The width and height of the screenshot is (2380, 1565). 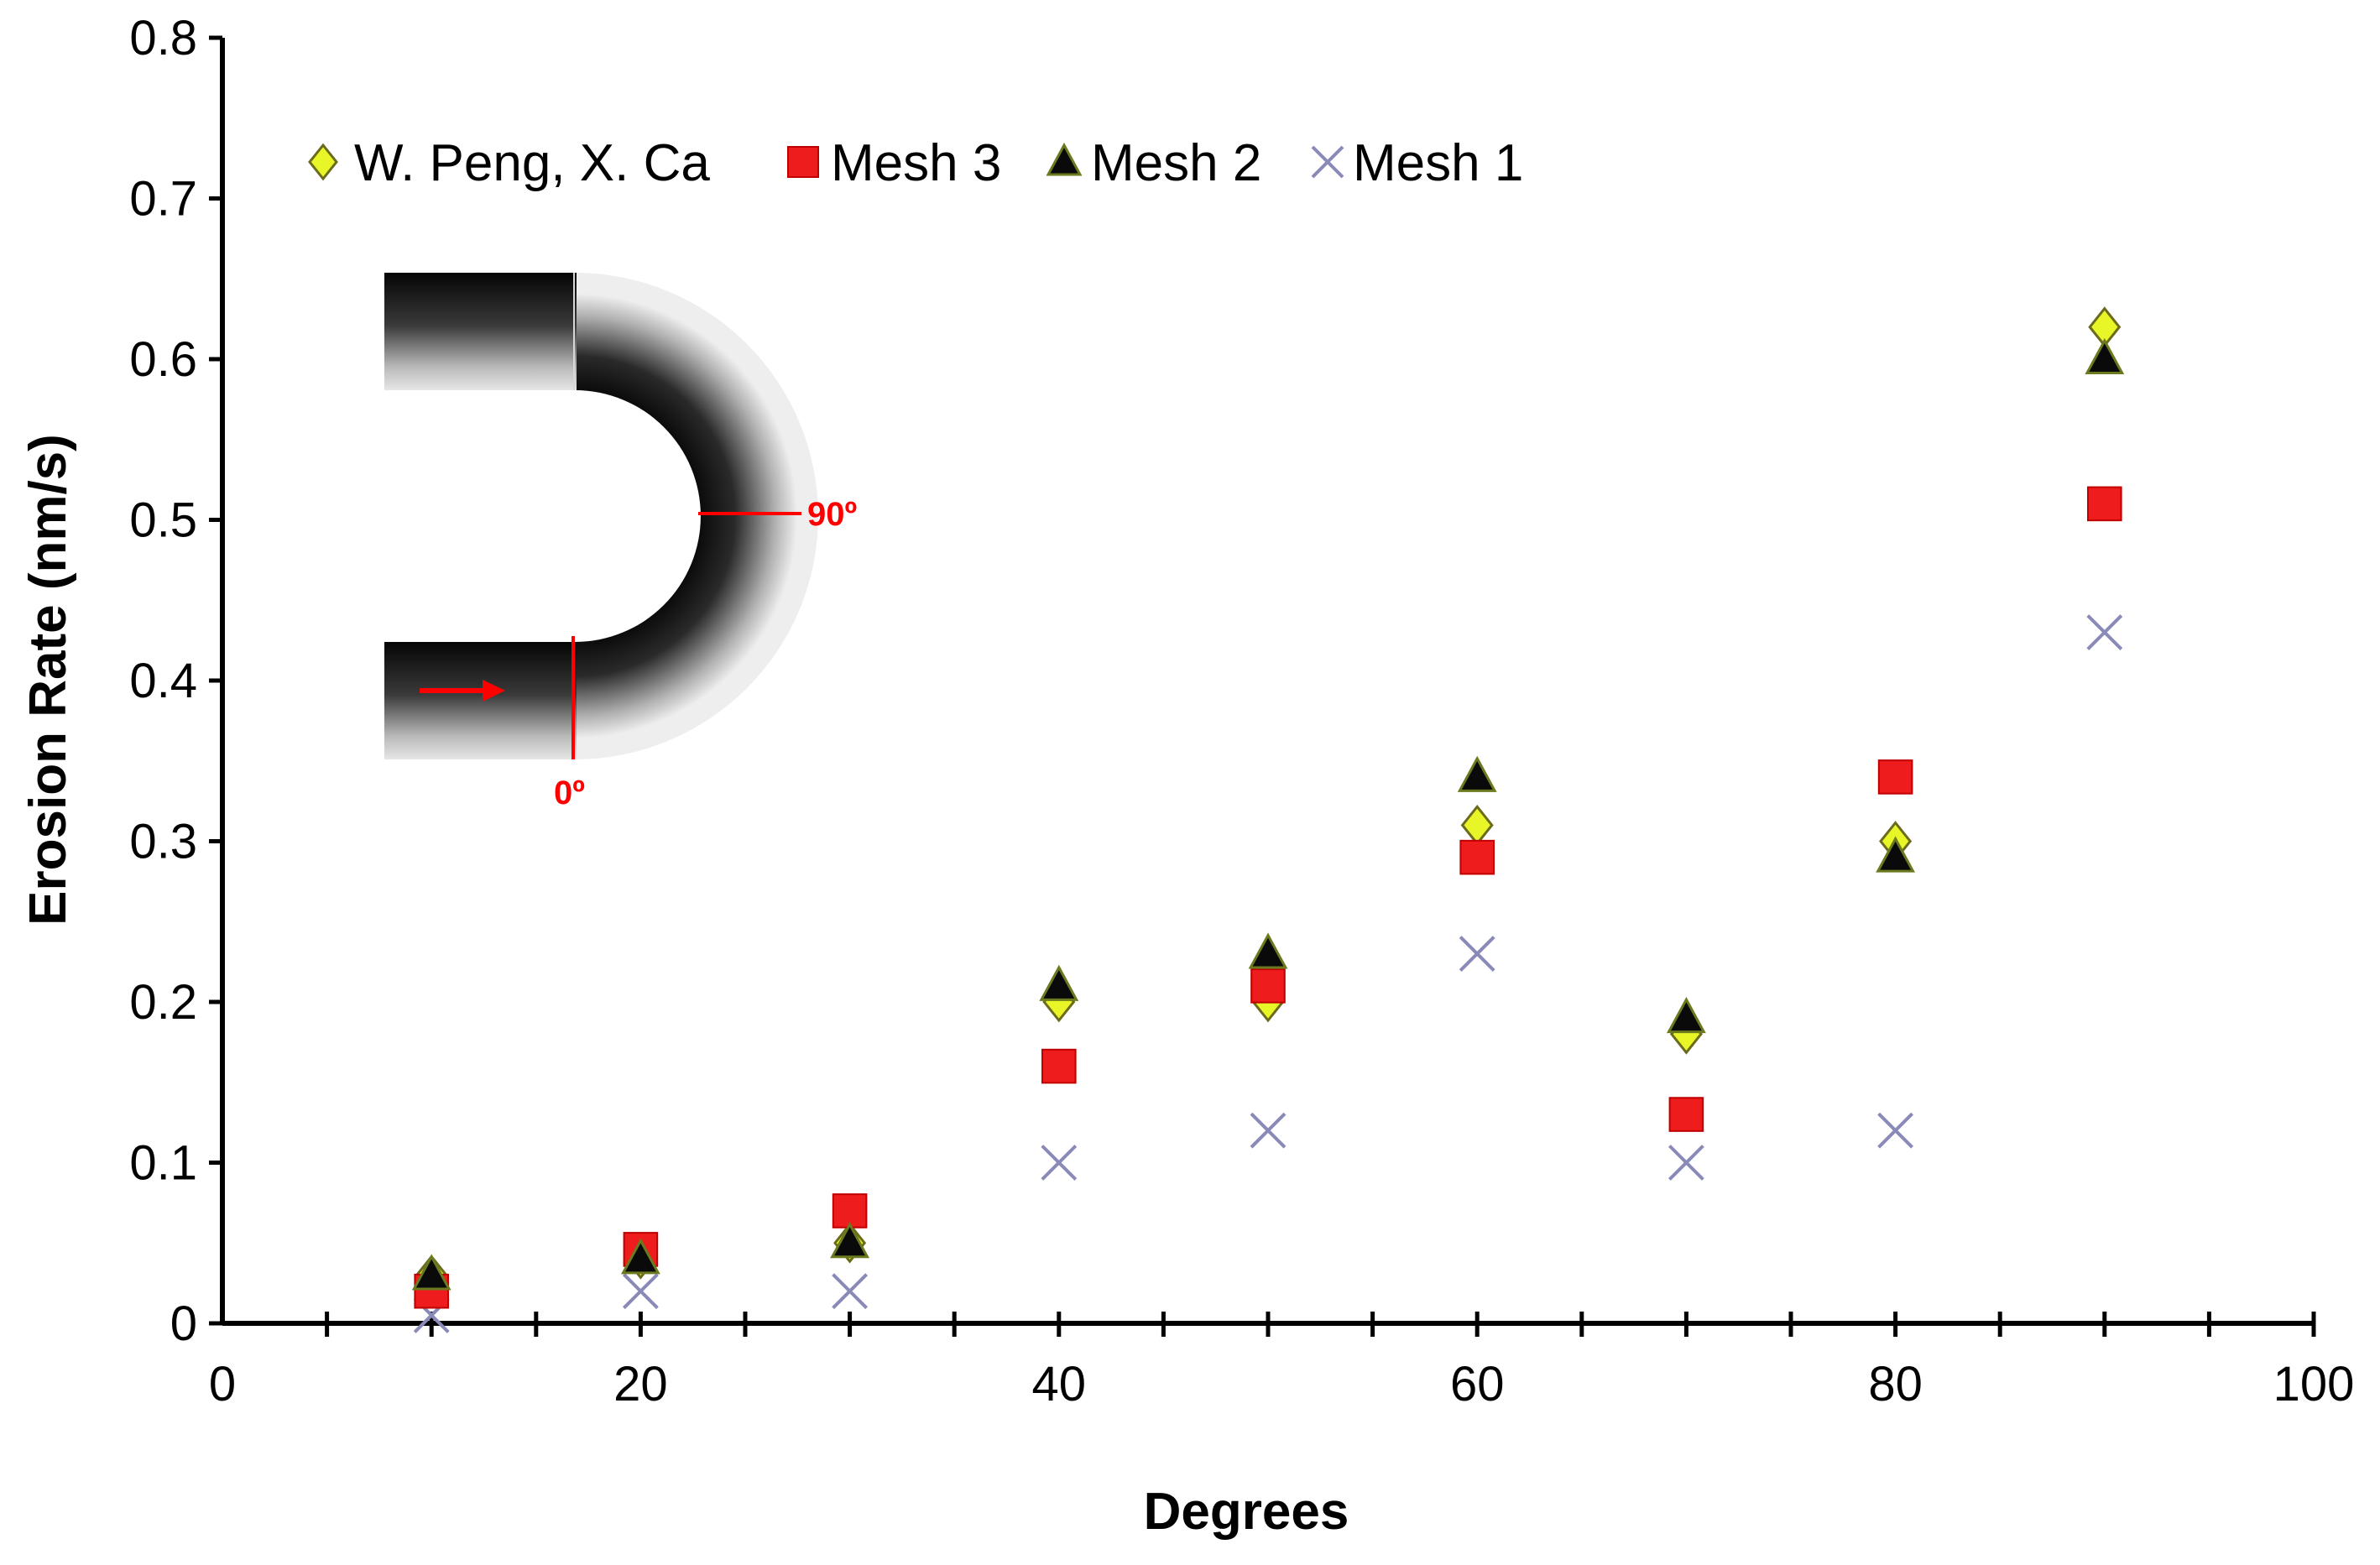 What do you see at coordinates (481, 700) in the screenshot?
I see `pipe-lower-leg` at bounding box center [481, 700].